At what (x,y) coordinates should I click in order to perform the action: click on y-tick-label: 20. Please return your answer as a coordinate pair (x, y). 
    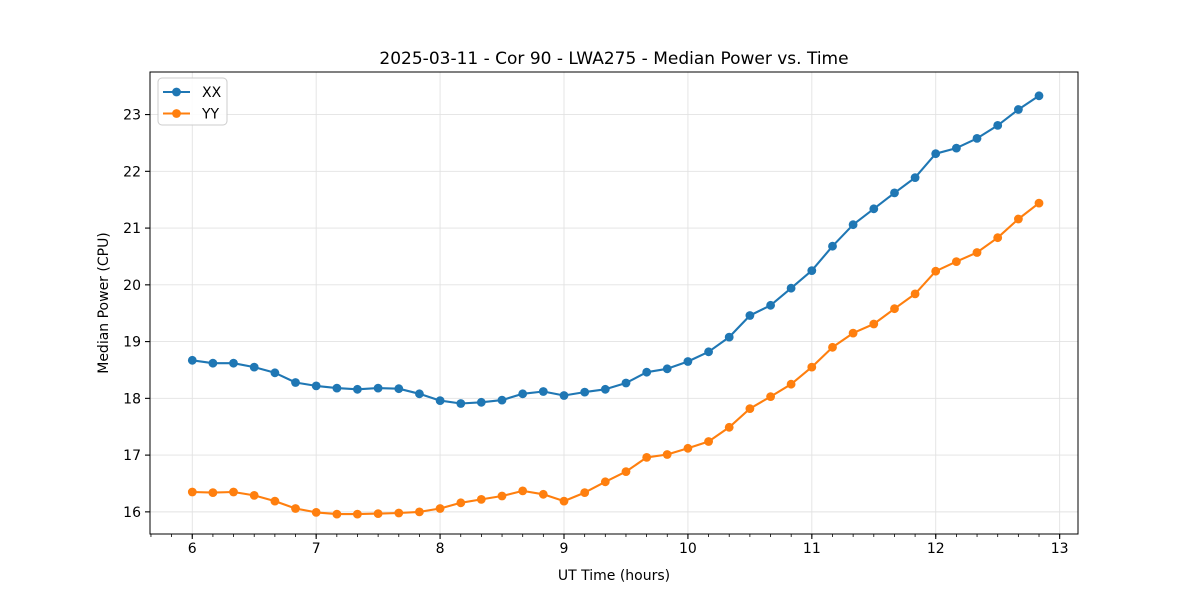
    Looking at the image, I should click on (132, 286).